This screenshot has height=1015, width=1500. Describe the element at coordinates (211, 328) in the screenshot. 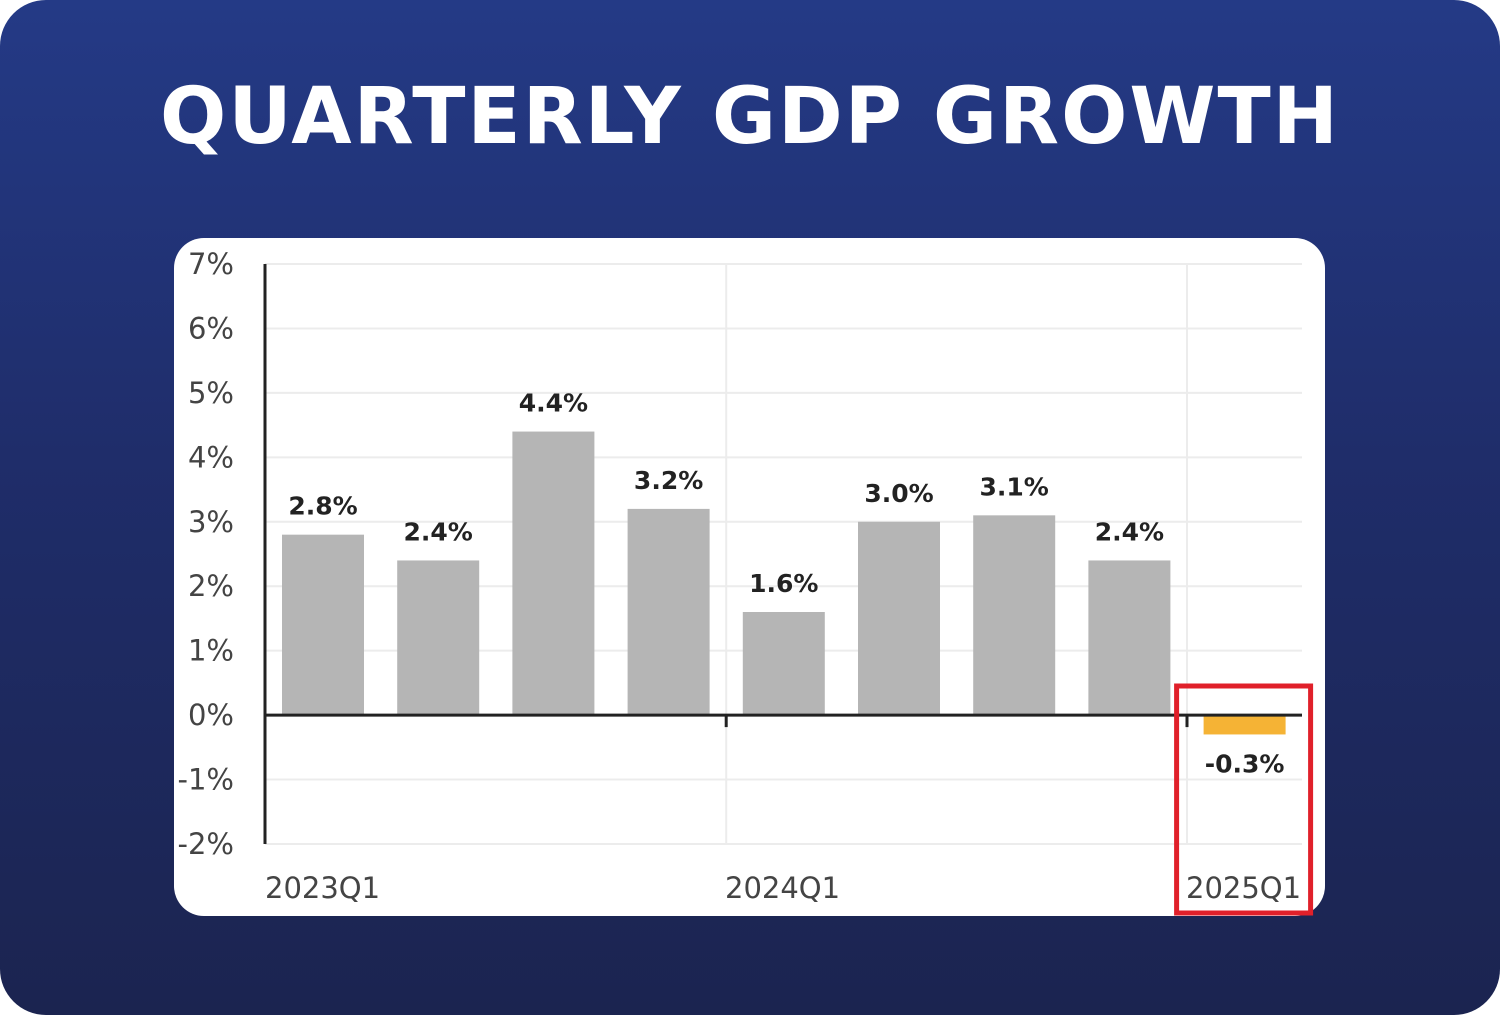

I see `y-tick-label: 6%` at that location.